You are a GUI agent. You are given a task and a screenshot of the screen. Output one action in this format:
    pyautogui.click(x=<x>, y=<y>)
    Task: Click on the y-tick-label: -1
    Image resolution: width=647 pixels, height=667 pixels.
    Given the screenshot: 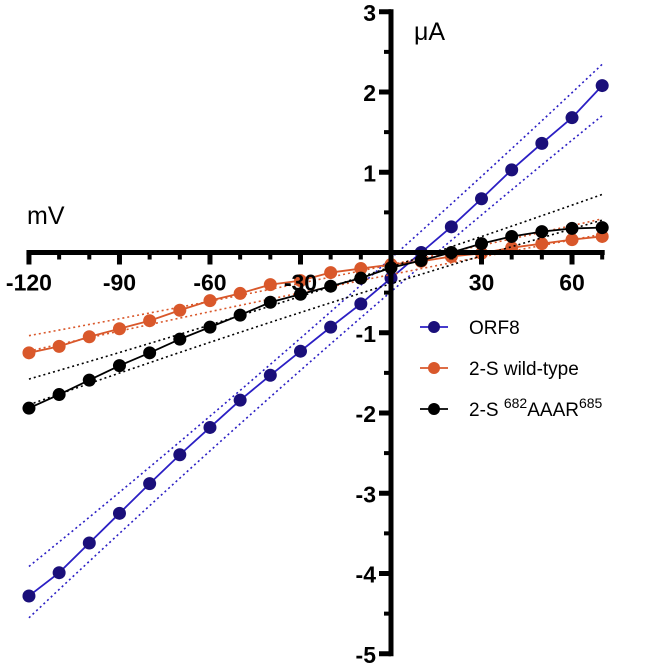 What is the action you would take?
    pyautogui.click(x=366, y=334)
    